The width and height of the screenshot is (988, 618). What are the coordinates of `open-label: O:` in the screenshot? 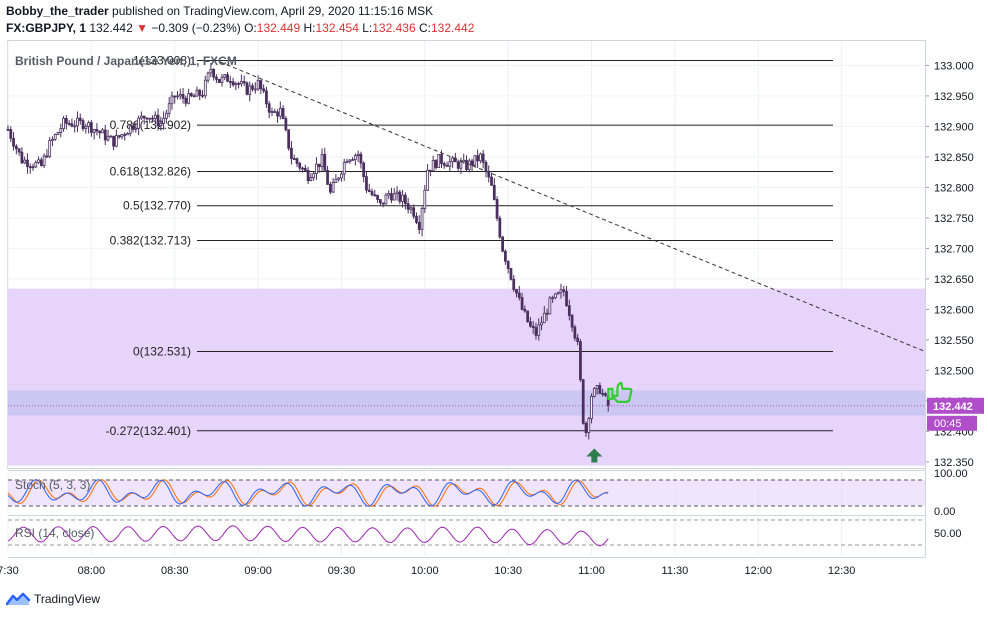 It's located at (250, 28).